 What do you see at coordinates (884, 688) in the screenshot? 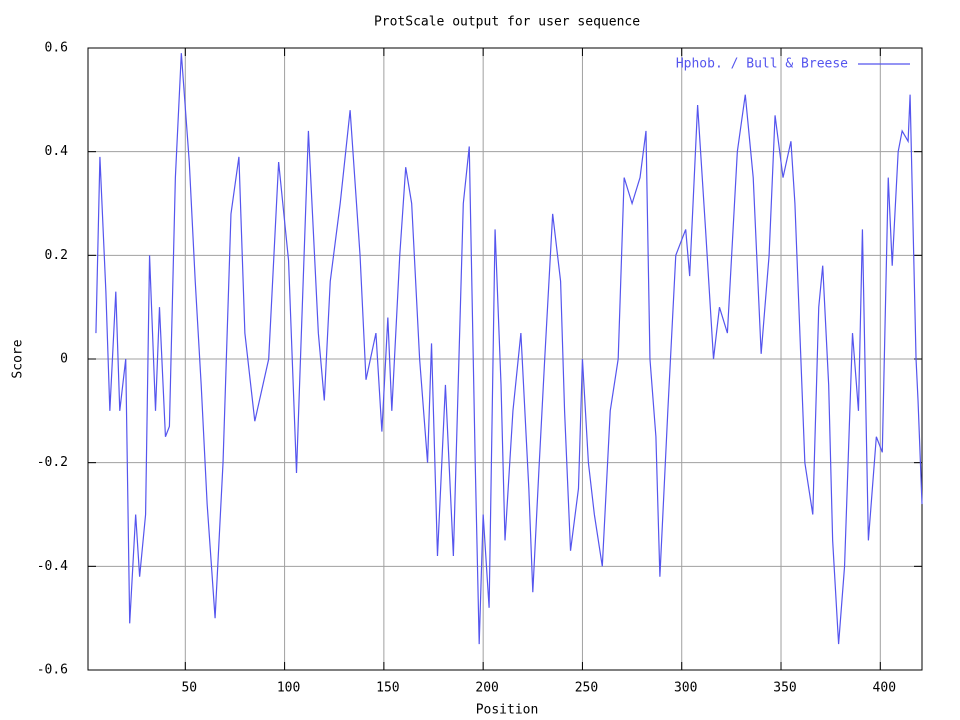
I see `x-tick-label: 400` at bounding box center [884, 688].